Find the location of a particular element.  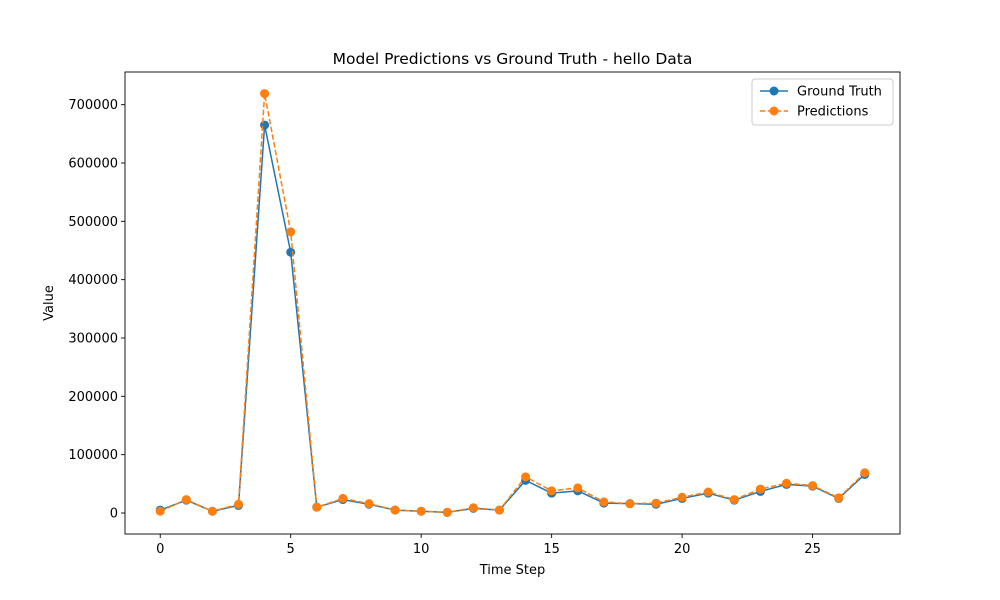

legend: Ground Truth Predictions is located at coordinates (822, 102).